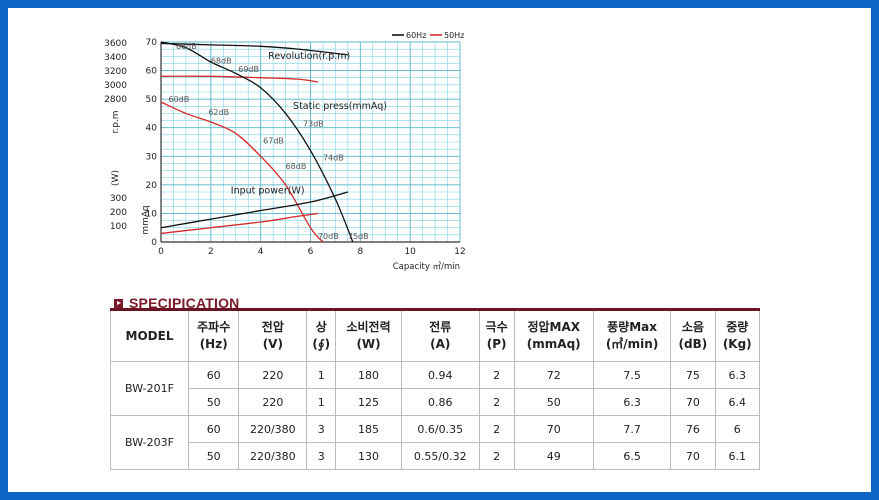 The image size is (879, 500). What do you see at coordinates (693, 429) in the screenshot?
I see `spec-cell: 76` at bounding box center [693, 429].